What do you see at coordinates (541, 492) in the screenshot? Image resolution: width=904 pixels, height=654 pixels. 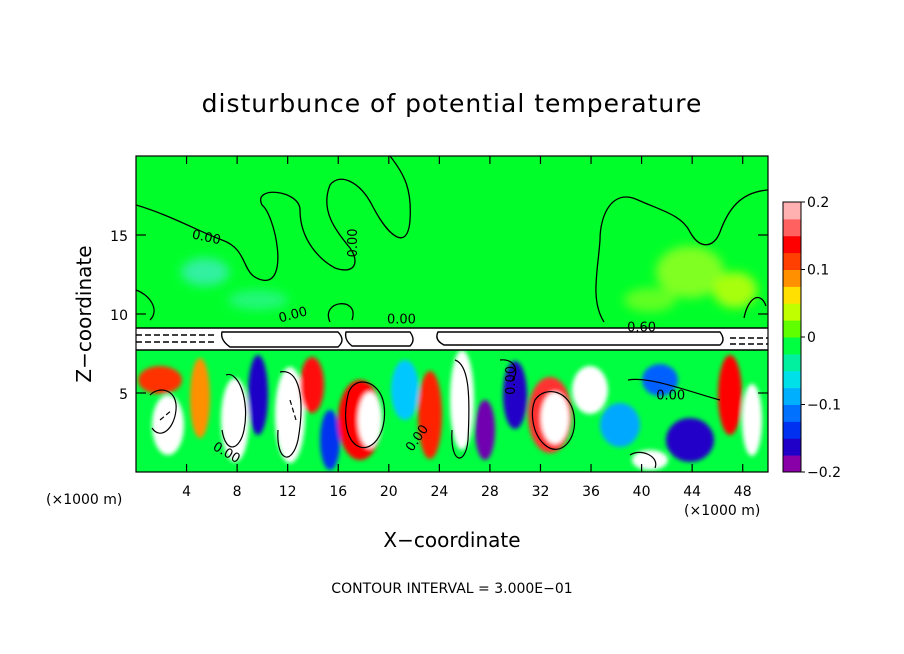 I see `x-tick-label: 32` at bounding box center [541, 492].